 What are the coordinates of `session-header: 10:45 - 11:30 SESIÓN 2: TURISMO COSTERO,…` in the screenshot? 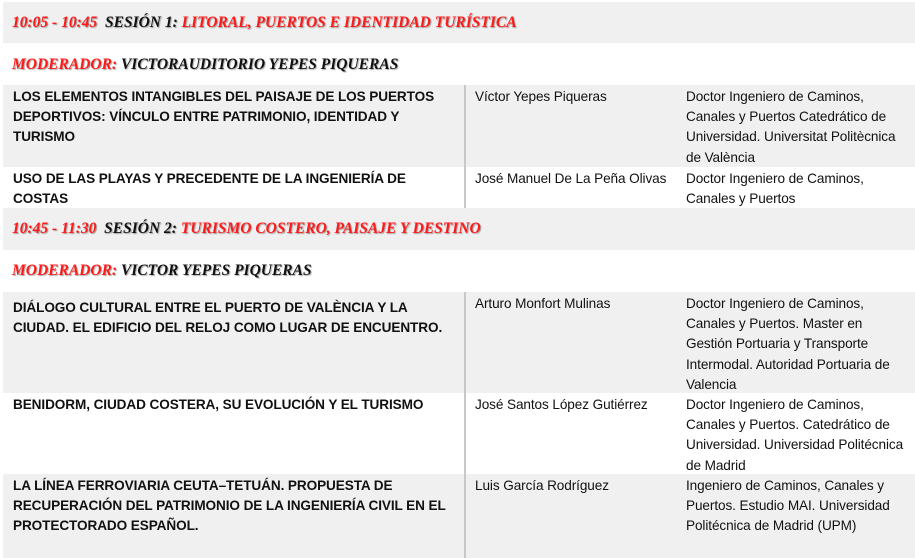 It's located at (459, 229).